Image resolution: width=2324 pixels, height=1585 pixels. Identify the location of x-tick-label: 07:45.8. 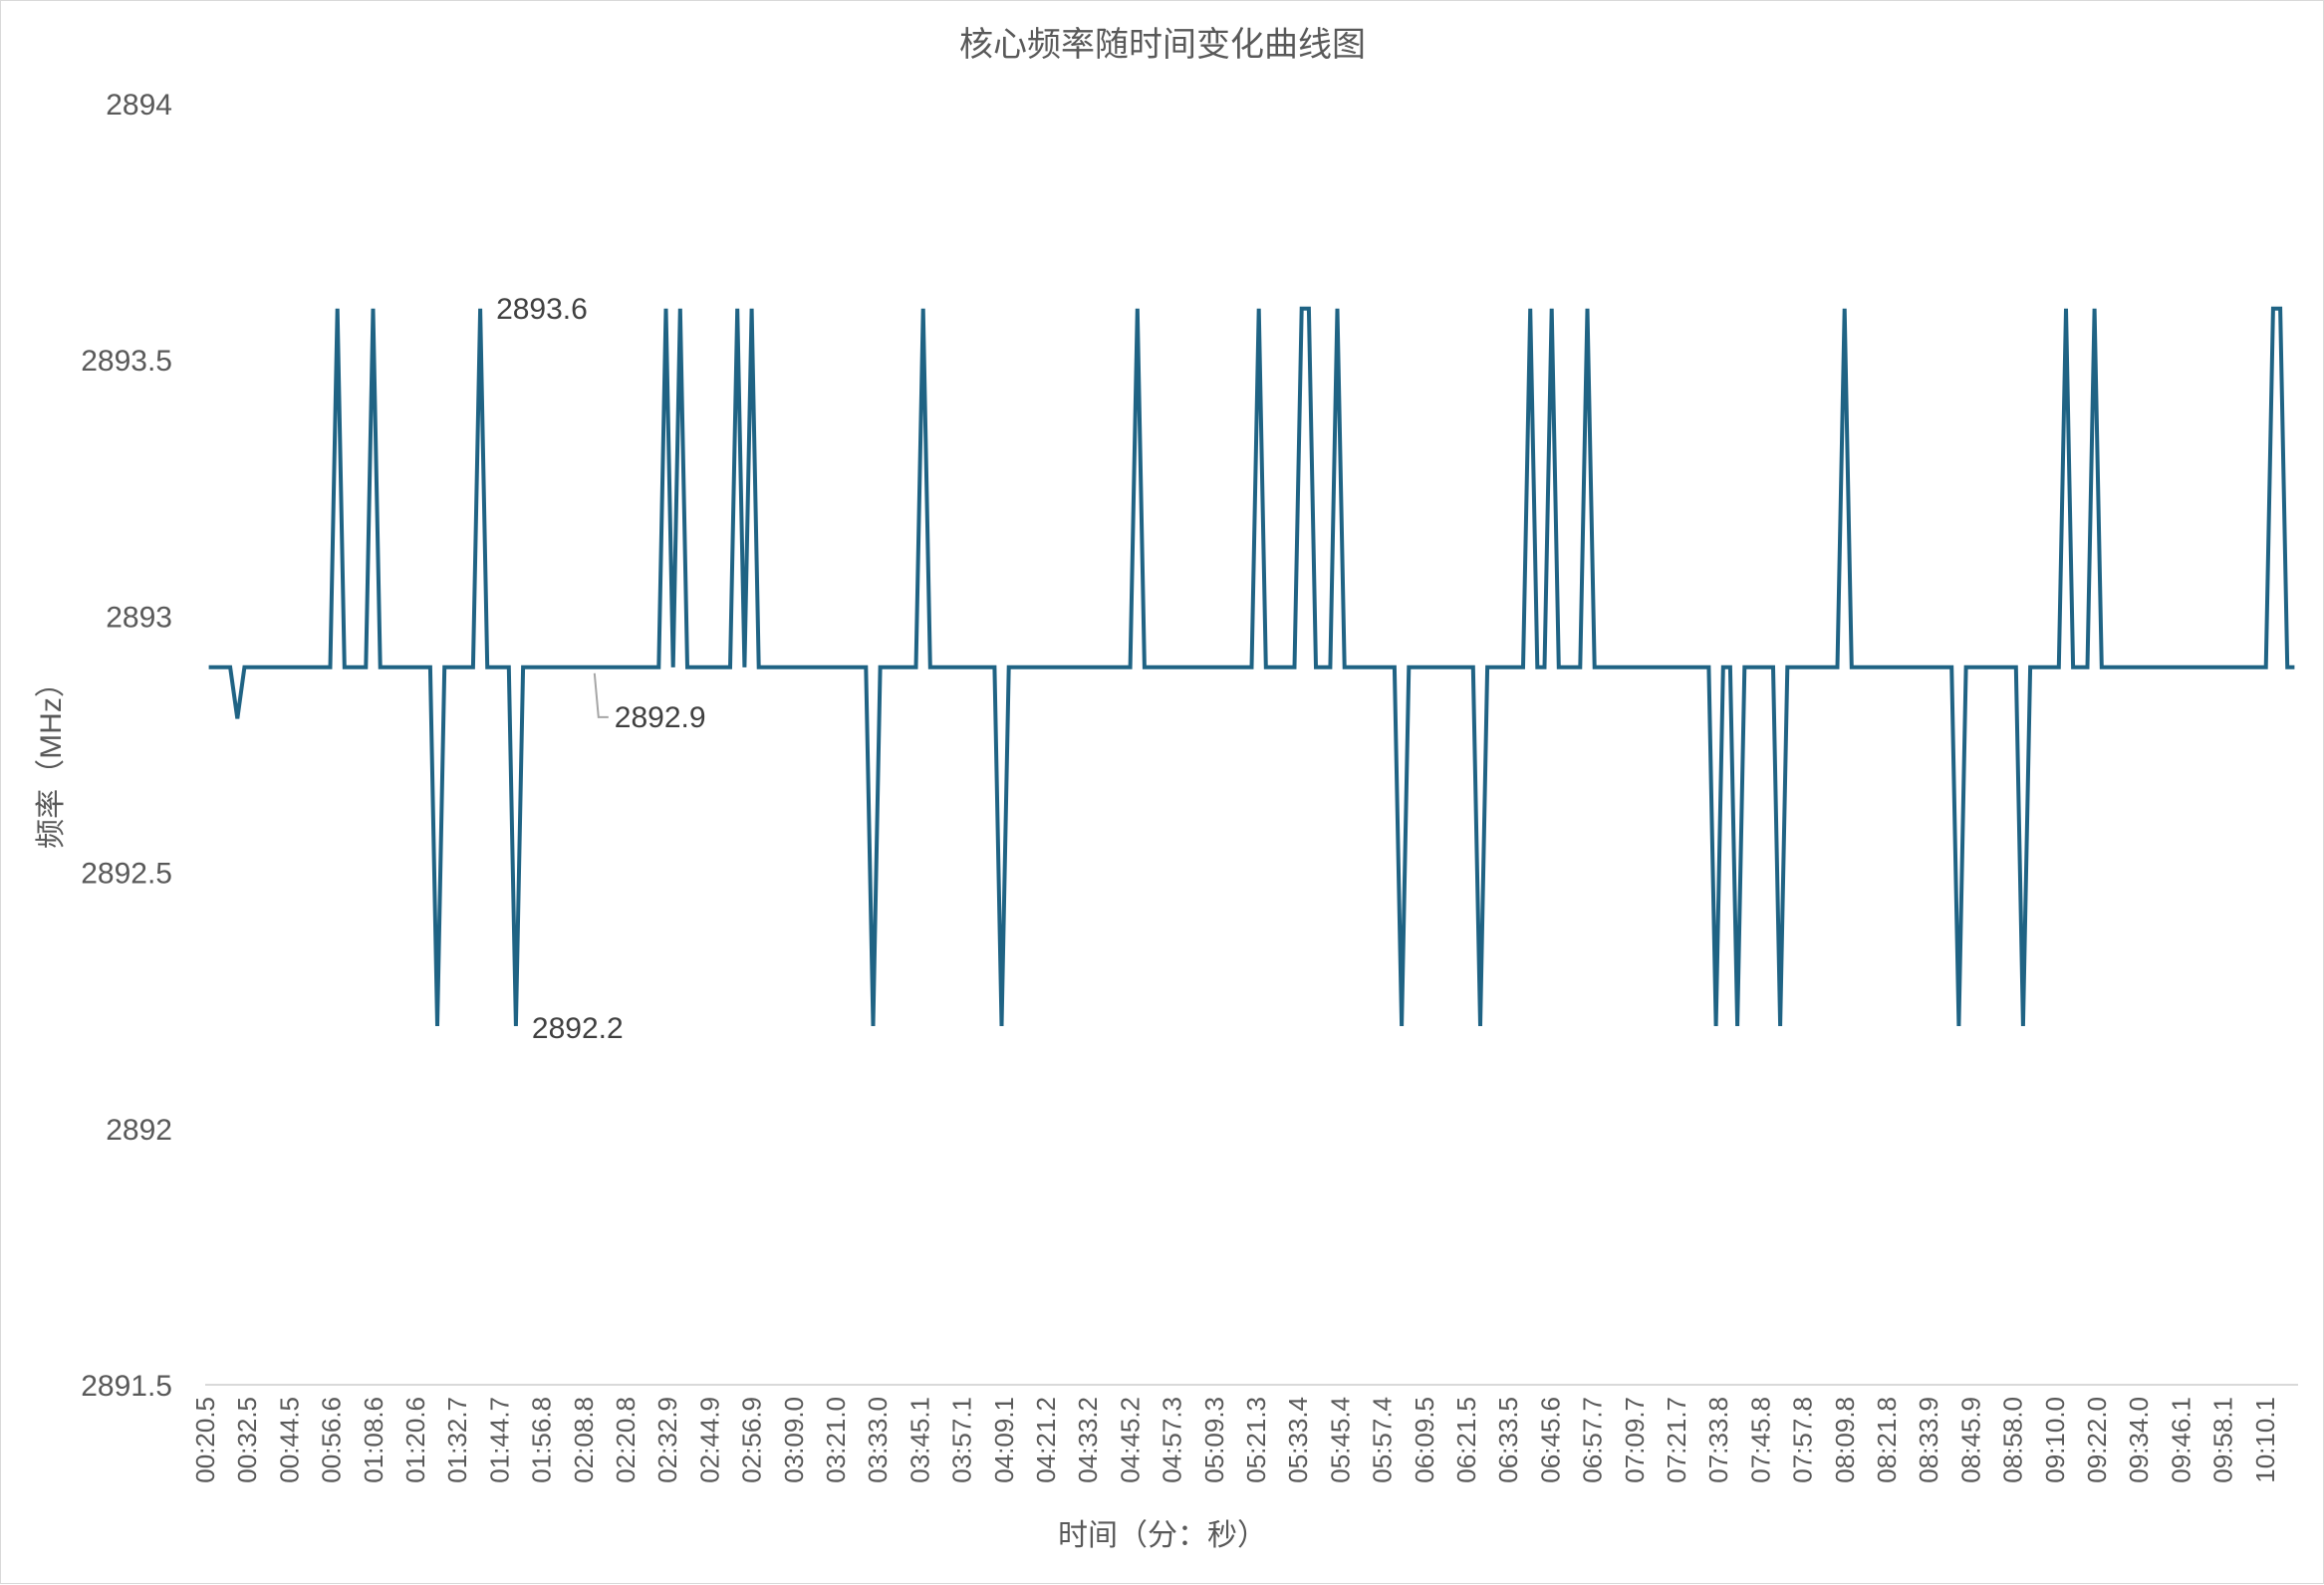
(1760, 1440).